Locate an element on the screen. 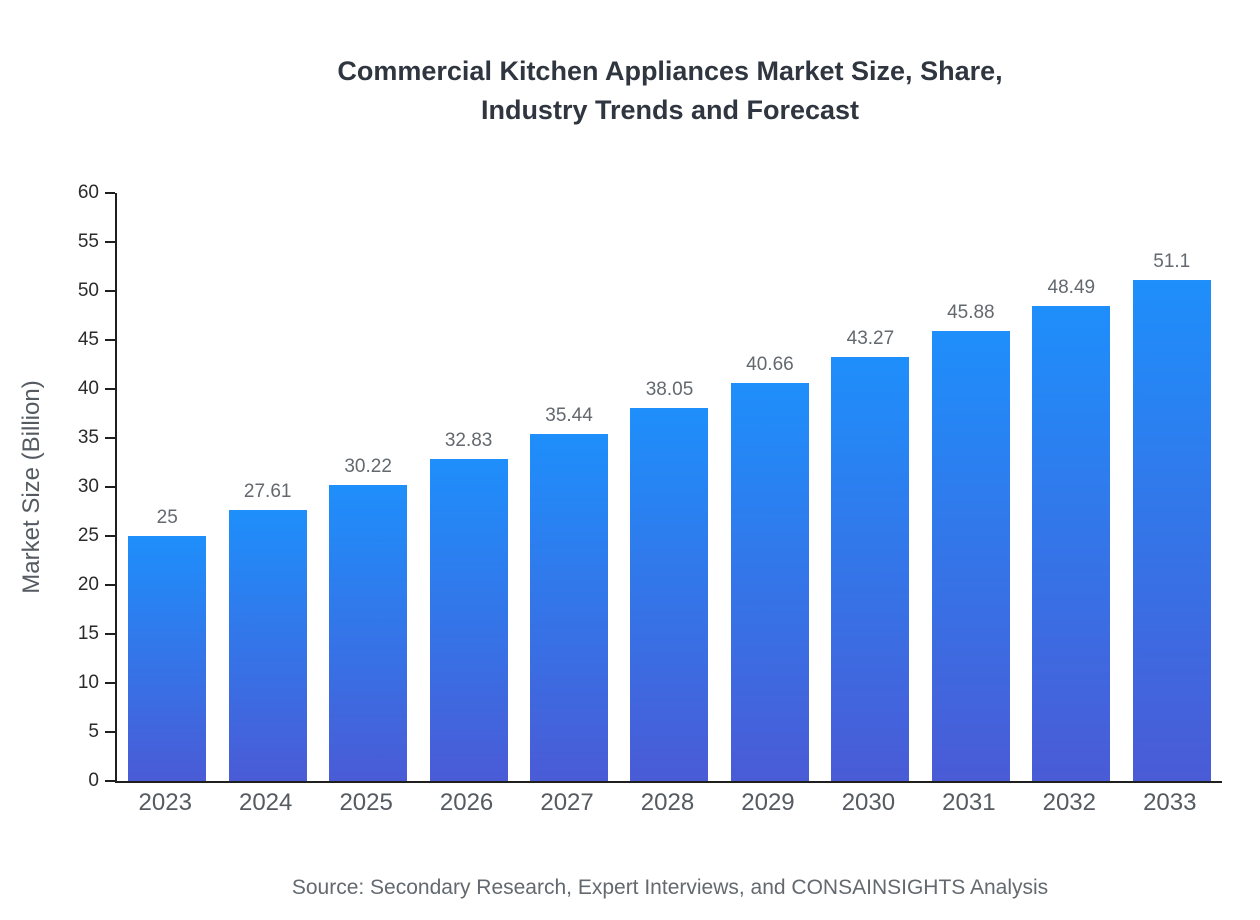 This screenshot has height=920, width=1260. x-axis-tick-label: 2031 is located at coordinates (969, 802).